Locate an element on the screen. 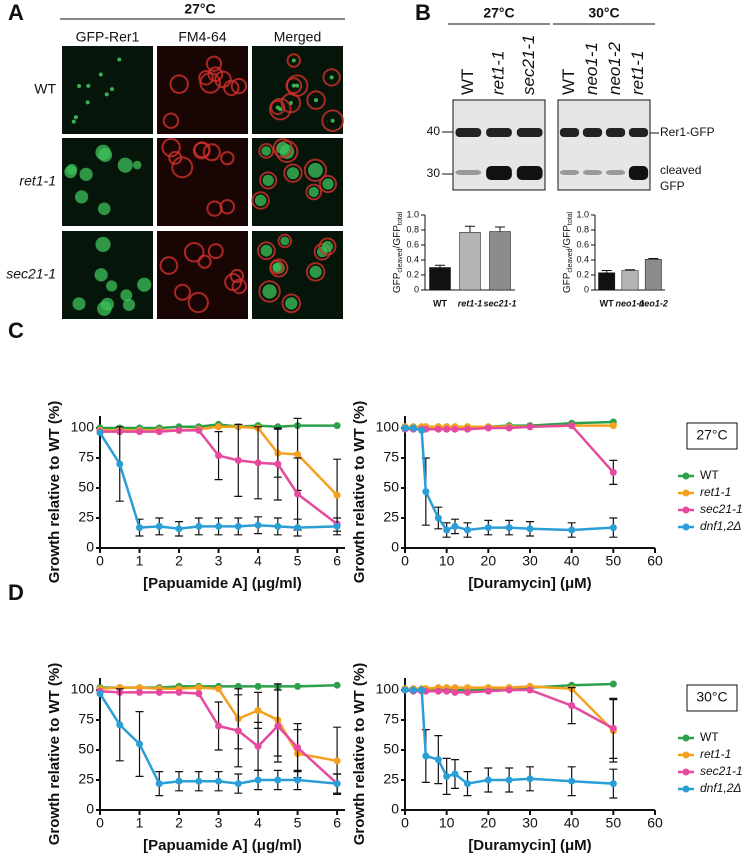 This screenshot has height=867, width=745. x-tick-label: 10 is located at coordinates (447, 561).